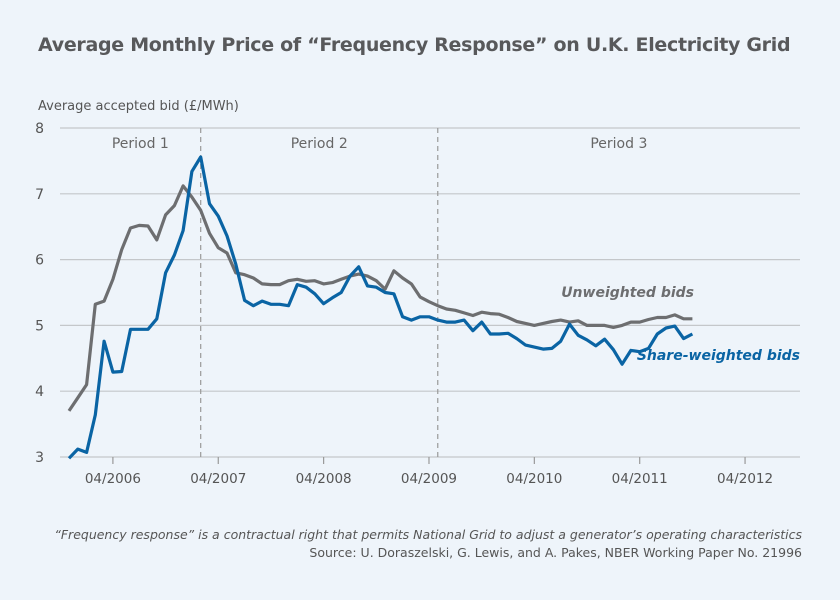  What do you see at coordinates (138, 106) in the screenshot?
I see `y-axis-label: Average accepted bid (£/MWh)` at bounding box center [138, 106].